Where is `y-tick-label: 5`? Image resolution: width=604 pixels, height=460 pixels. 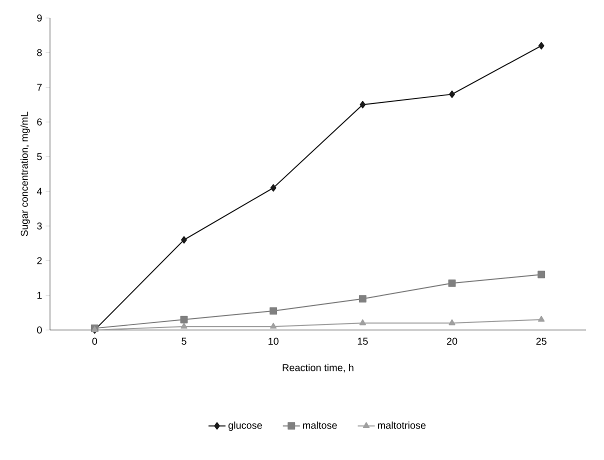 y-tick-label: 5 is located at coordinates (39, 156).